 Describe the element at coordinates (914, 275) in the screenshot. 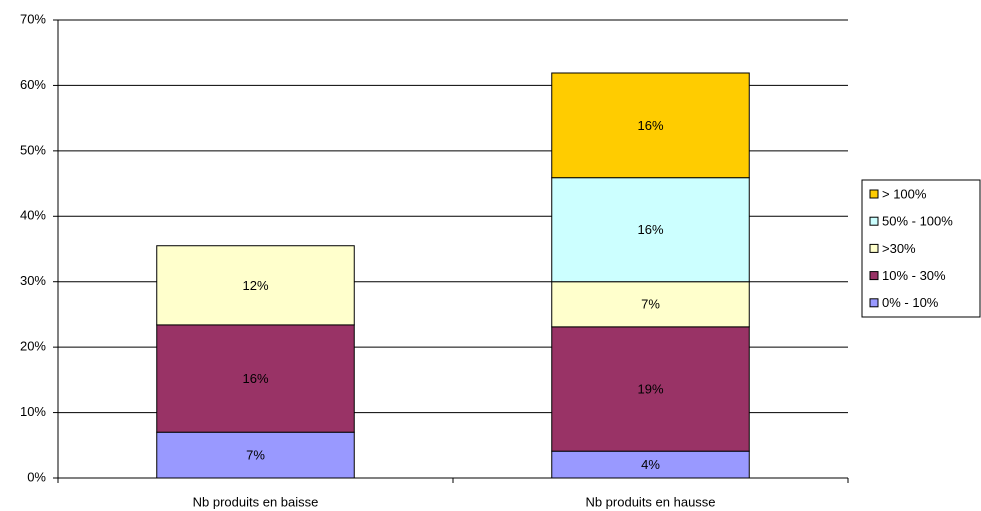

I see `legend-label: 10% - 30%` at that location.